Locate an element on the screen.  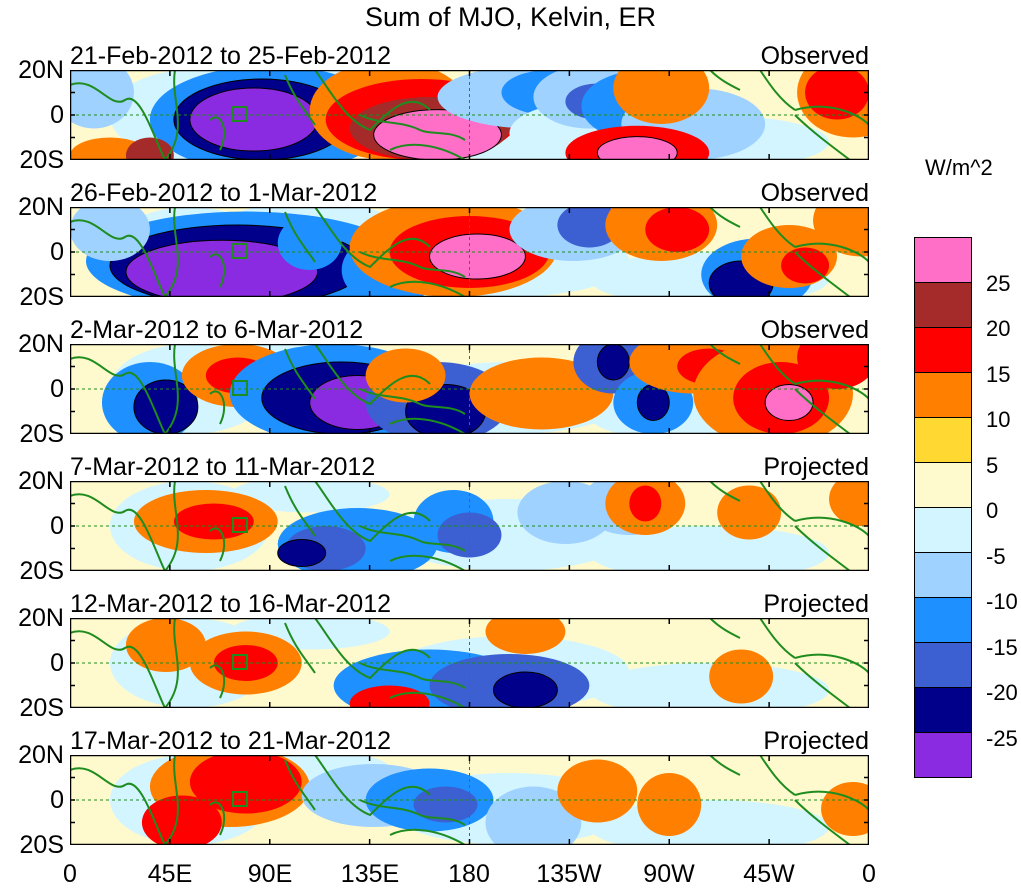
colorbar-unit: W/m^2 is located at coordinates (959, 167).